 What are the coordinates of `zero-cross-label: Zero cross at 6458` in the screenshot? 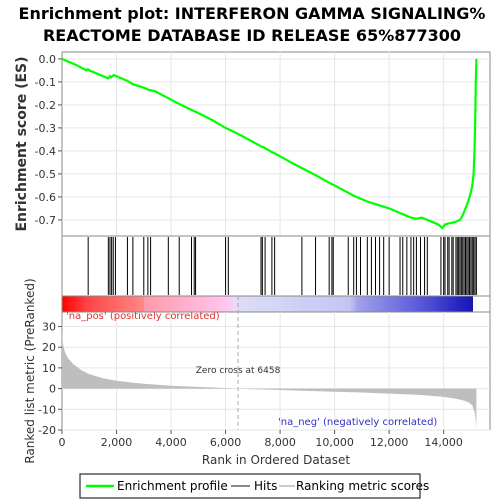 It's located at (238, 371).